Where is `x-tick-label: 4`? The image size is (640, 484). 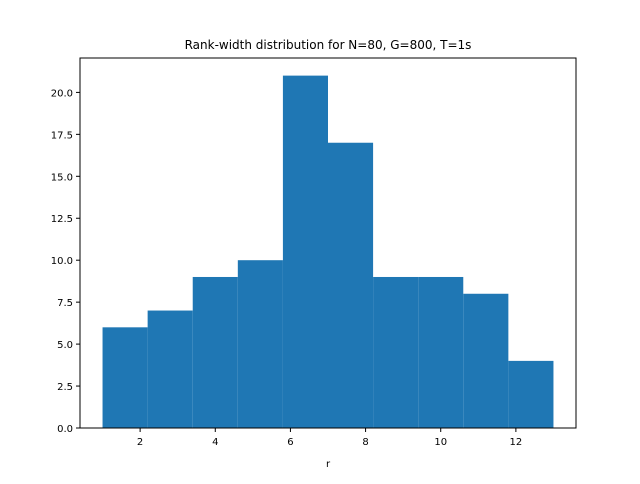
x-tick-label: 4 is located at coordinates (215, 442).